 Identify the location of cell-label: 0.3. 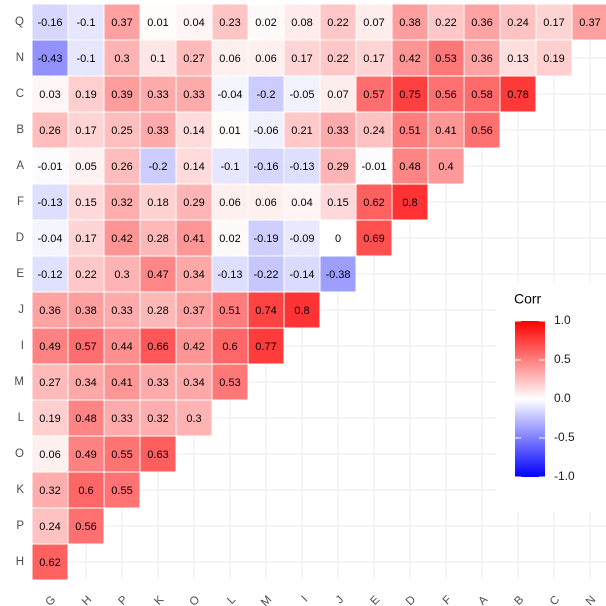
(193, 419).